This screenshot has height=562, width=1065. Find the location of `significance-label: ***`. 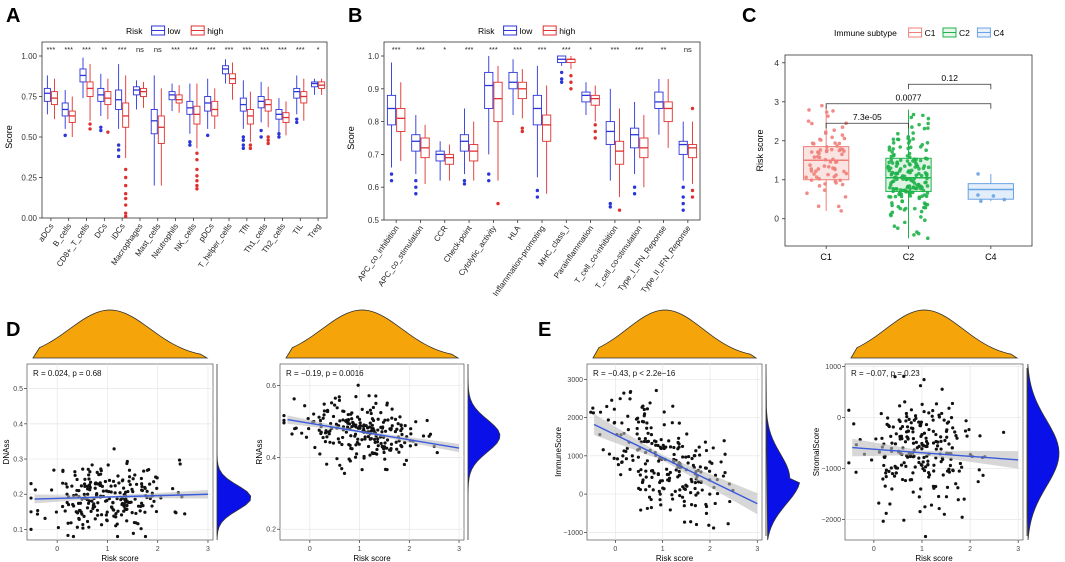

significance-label: *** is located at coordinates (566, 49).